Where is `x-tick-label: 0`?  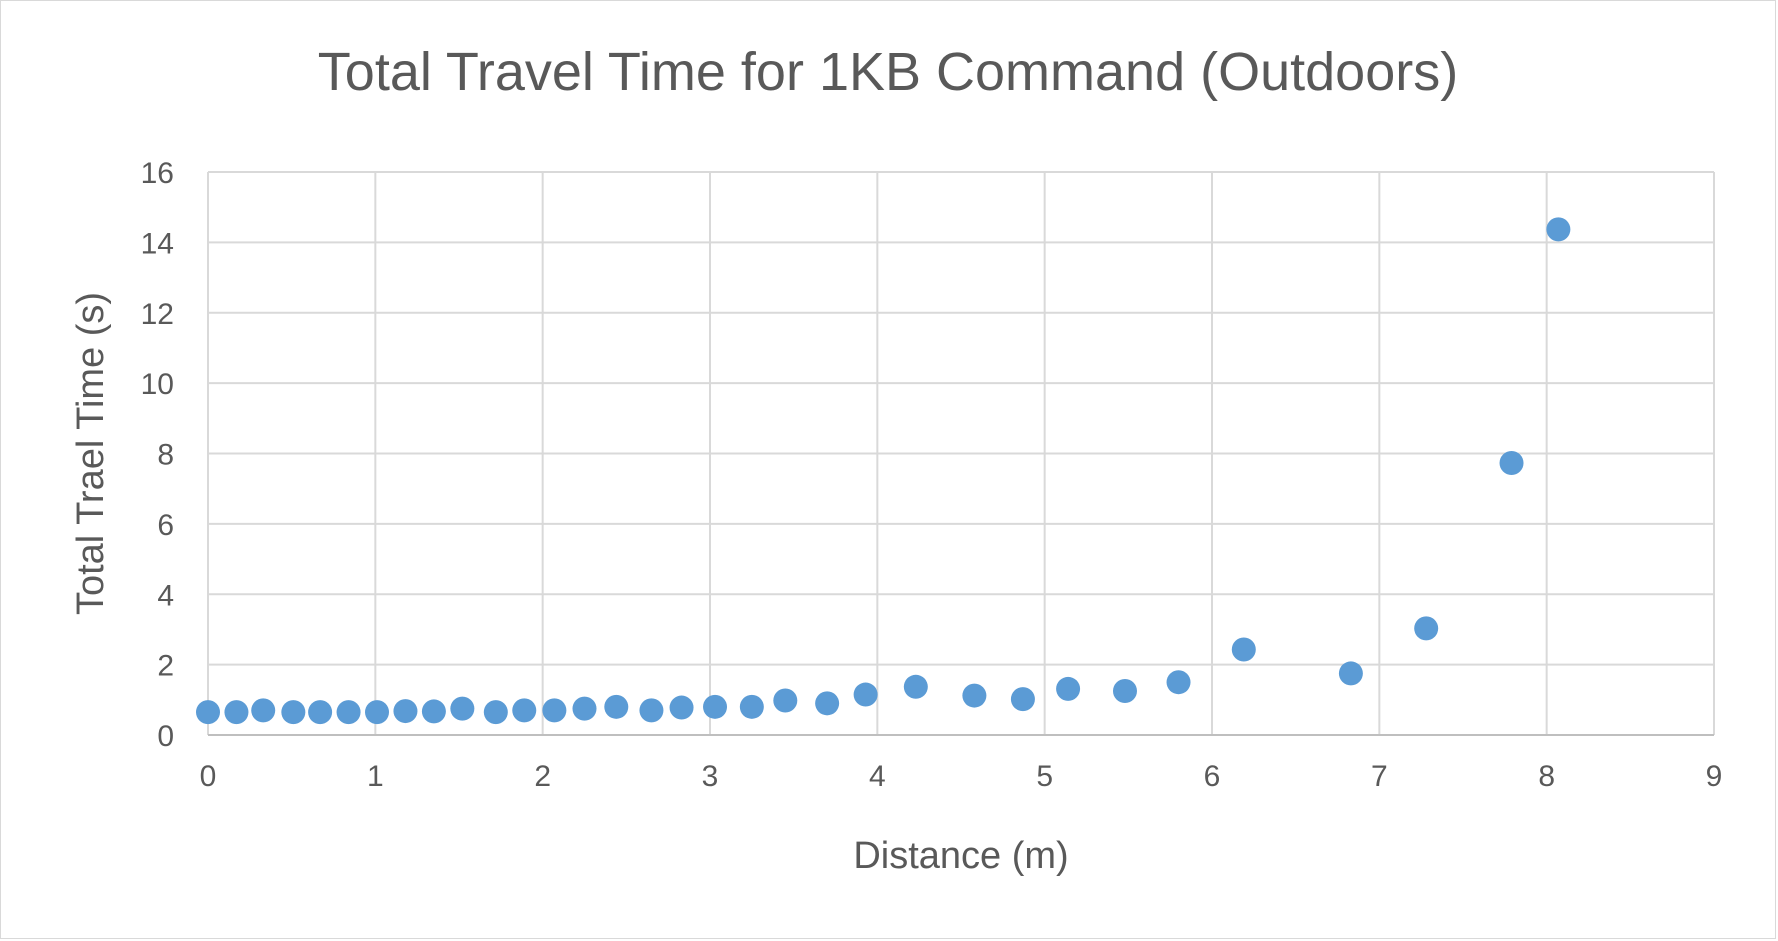
x-tick-label: 0 is located at coordinates (208, 776).